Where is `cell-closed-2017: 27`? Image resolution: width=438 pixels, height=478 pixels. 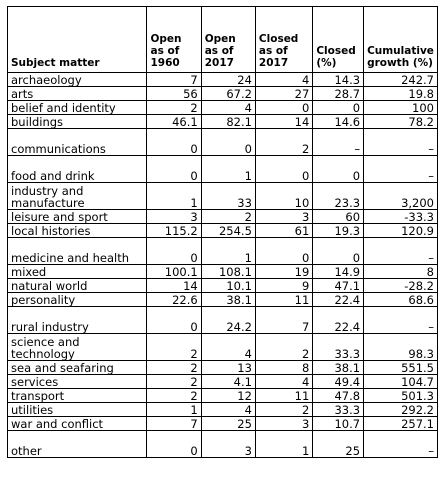
cell-closed-2017: 27 is located at coordinates (284, 93).